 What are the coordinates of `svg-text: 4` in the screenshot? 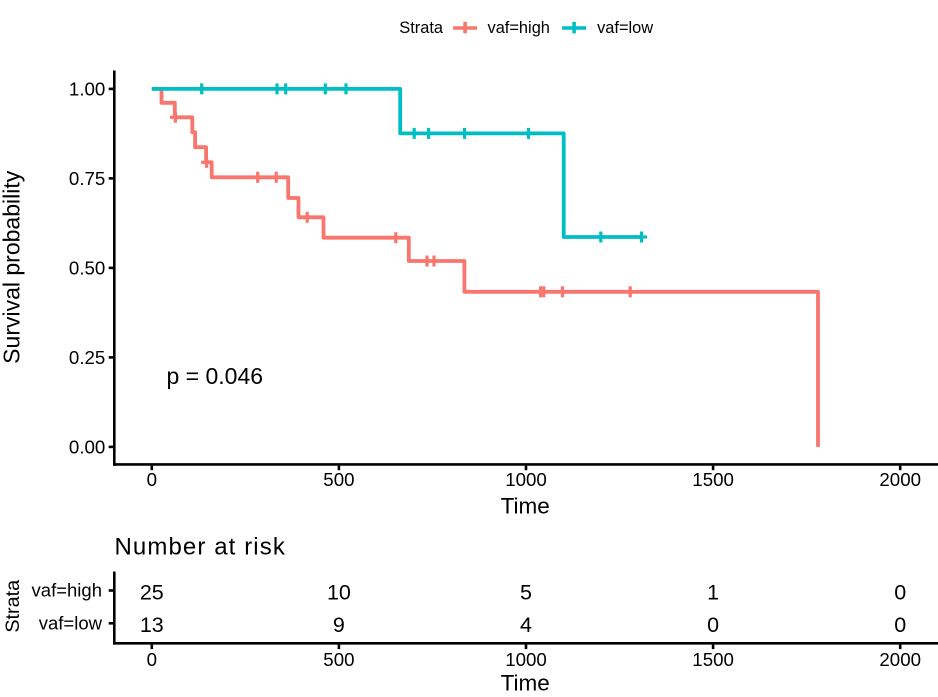 It's located at (526, 625).